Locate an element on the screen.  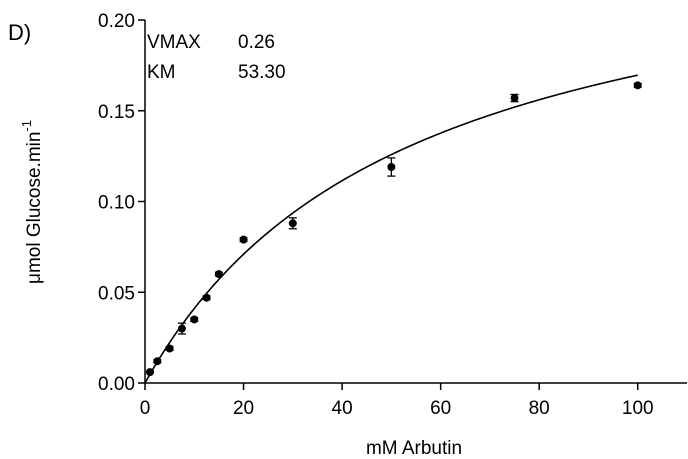
x-tick-label: 40 is located at coordinates (342, 408).